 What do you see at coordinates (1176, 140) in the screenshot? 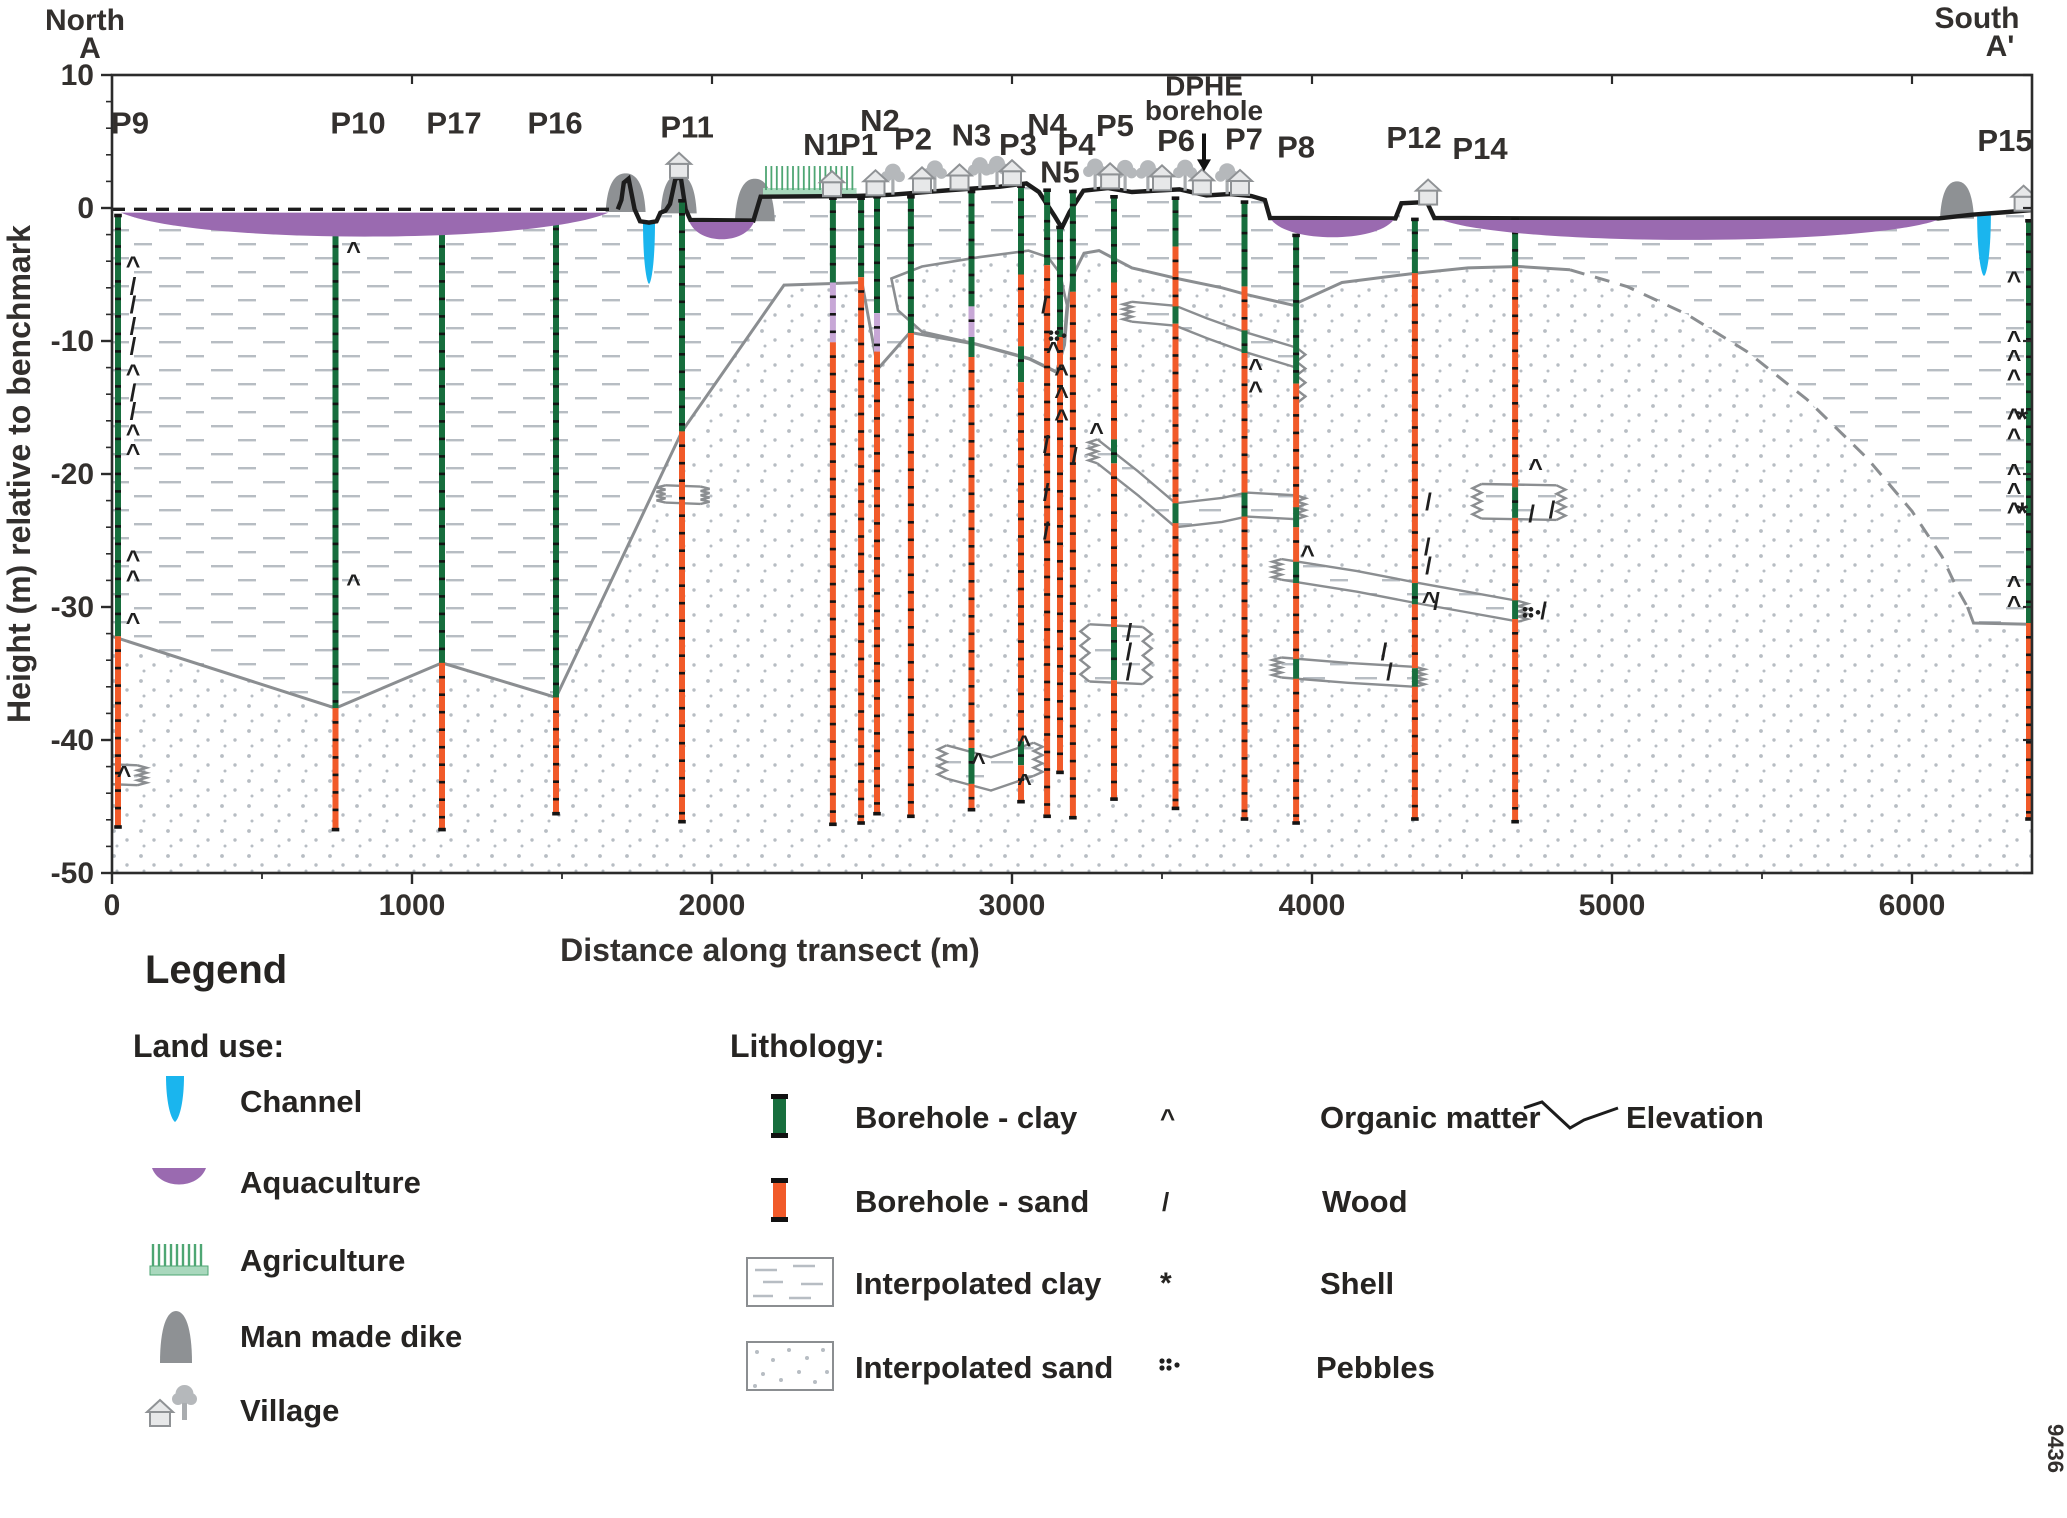
I see `borehole-label-P6: P6` at bounding box center [1176, 140].